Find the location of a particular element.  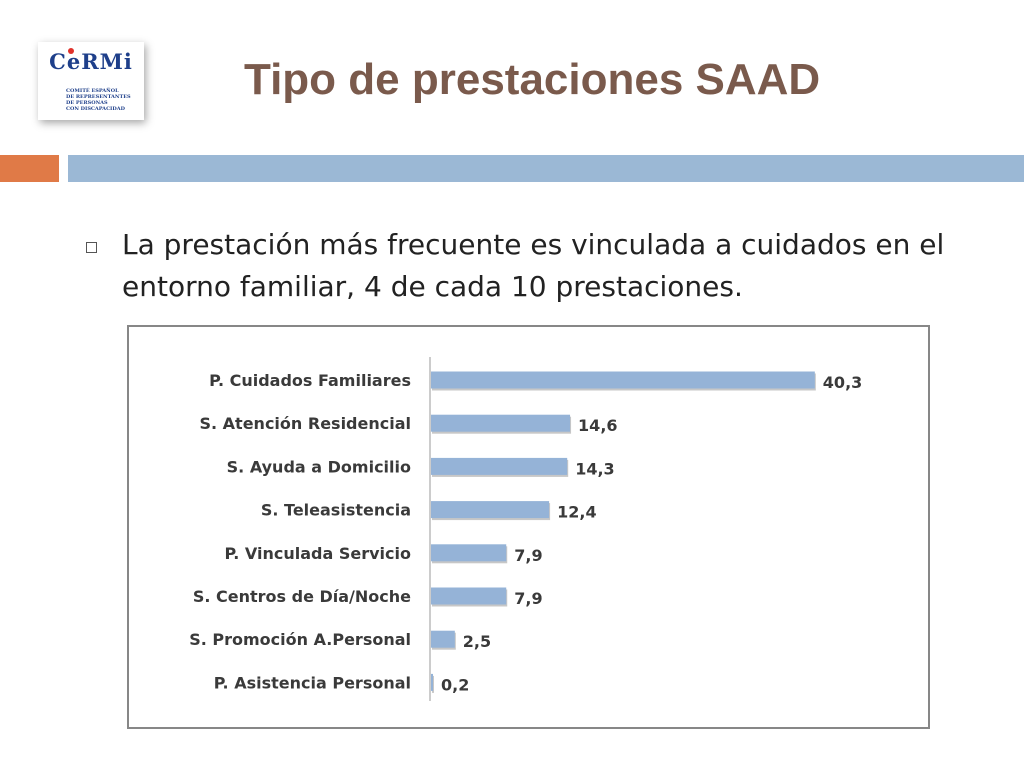

bullet-square-icon is located at coordinates (91, 247).